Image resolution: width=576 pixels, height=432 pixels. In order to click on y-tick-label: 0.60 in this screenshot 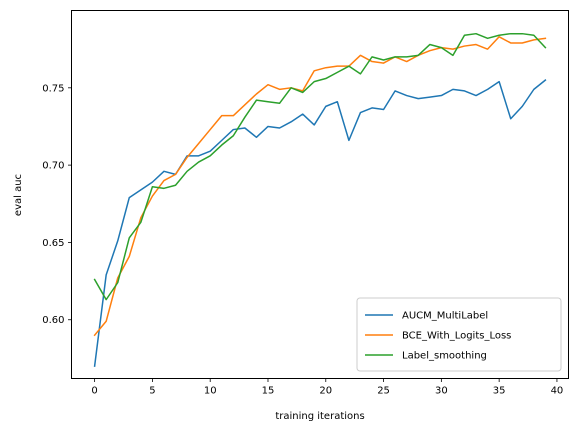, I will do `click(53, 320)`.